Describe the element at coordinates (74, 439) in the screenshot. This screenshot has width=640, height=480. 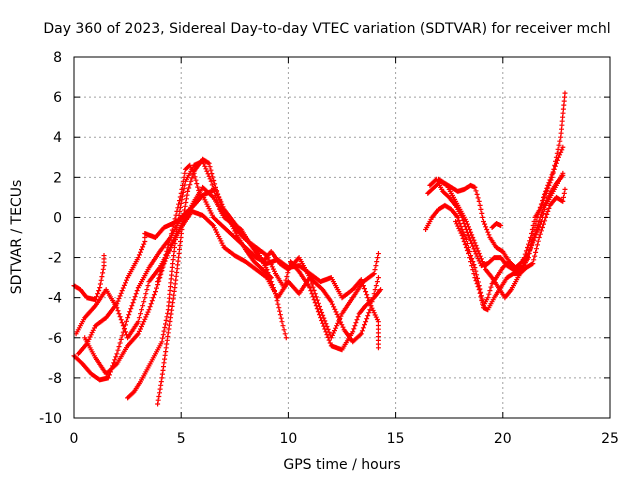
I see `x-tick-label: 0` at that location.